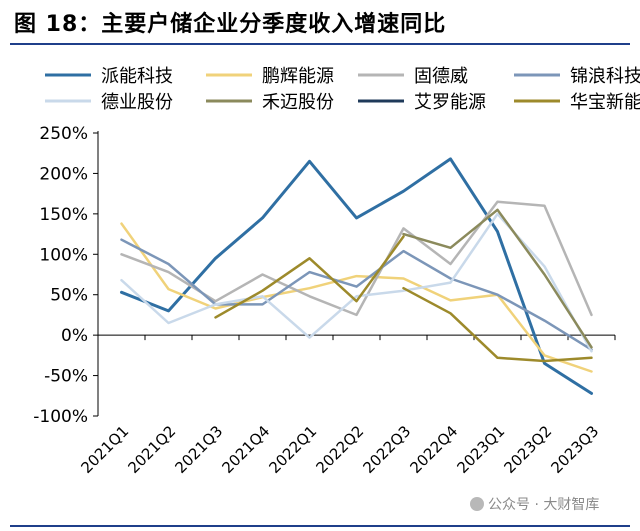 This screenshot has width=640, height=531. I want to click on bottom-rule, so click(320, 526).